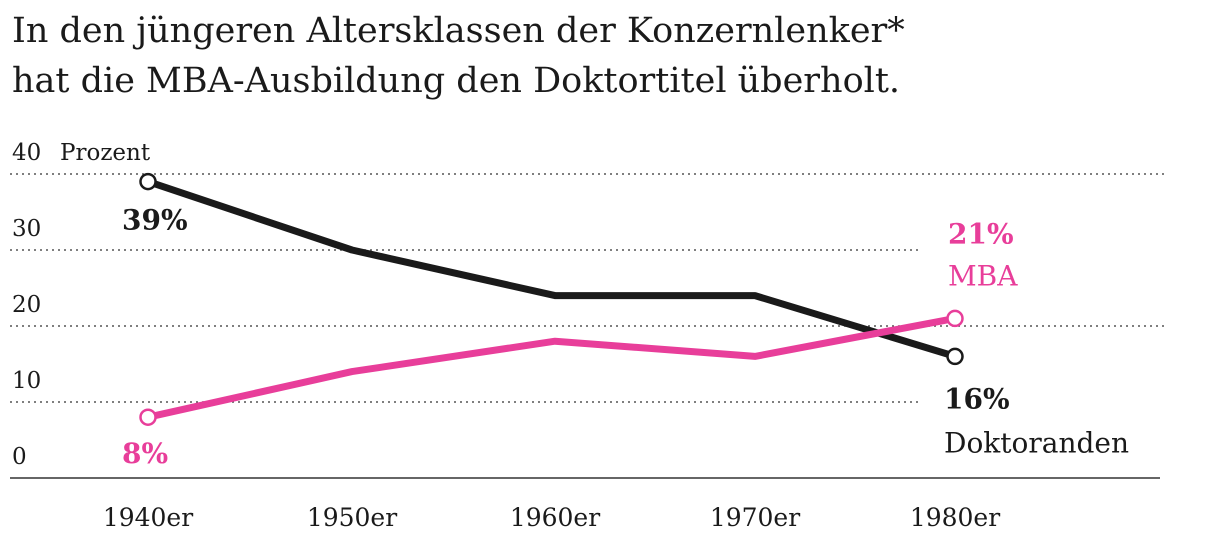  I want to click on y-axis-label: Prozent, so click(105, 153).